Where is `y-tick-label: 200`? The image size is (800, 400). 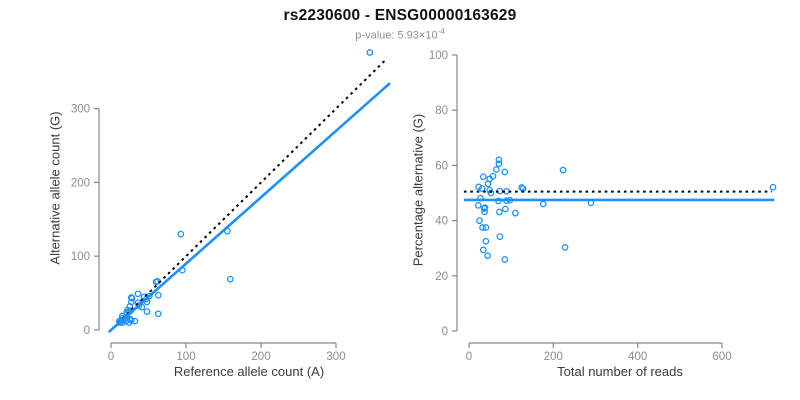
y-tick-label: 200 is located at coordinates (80, 183).